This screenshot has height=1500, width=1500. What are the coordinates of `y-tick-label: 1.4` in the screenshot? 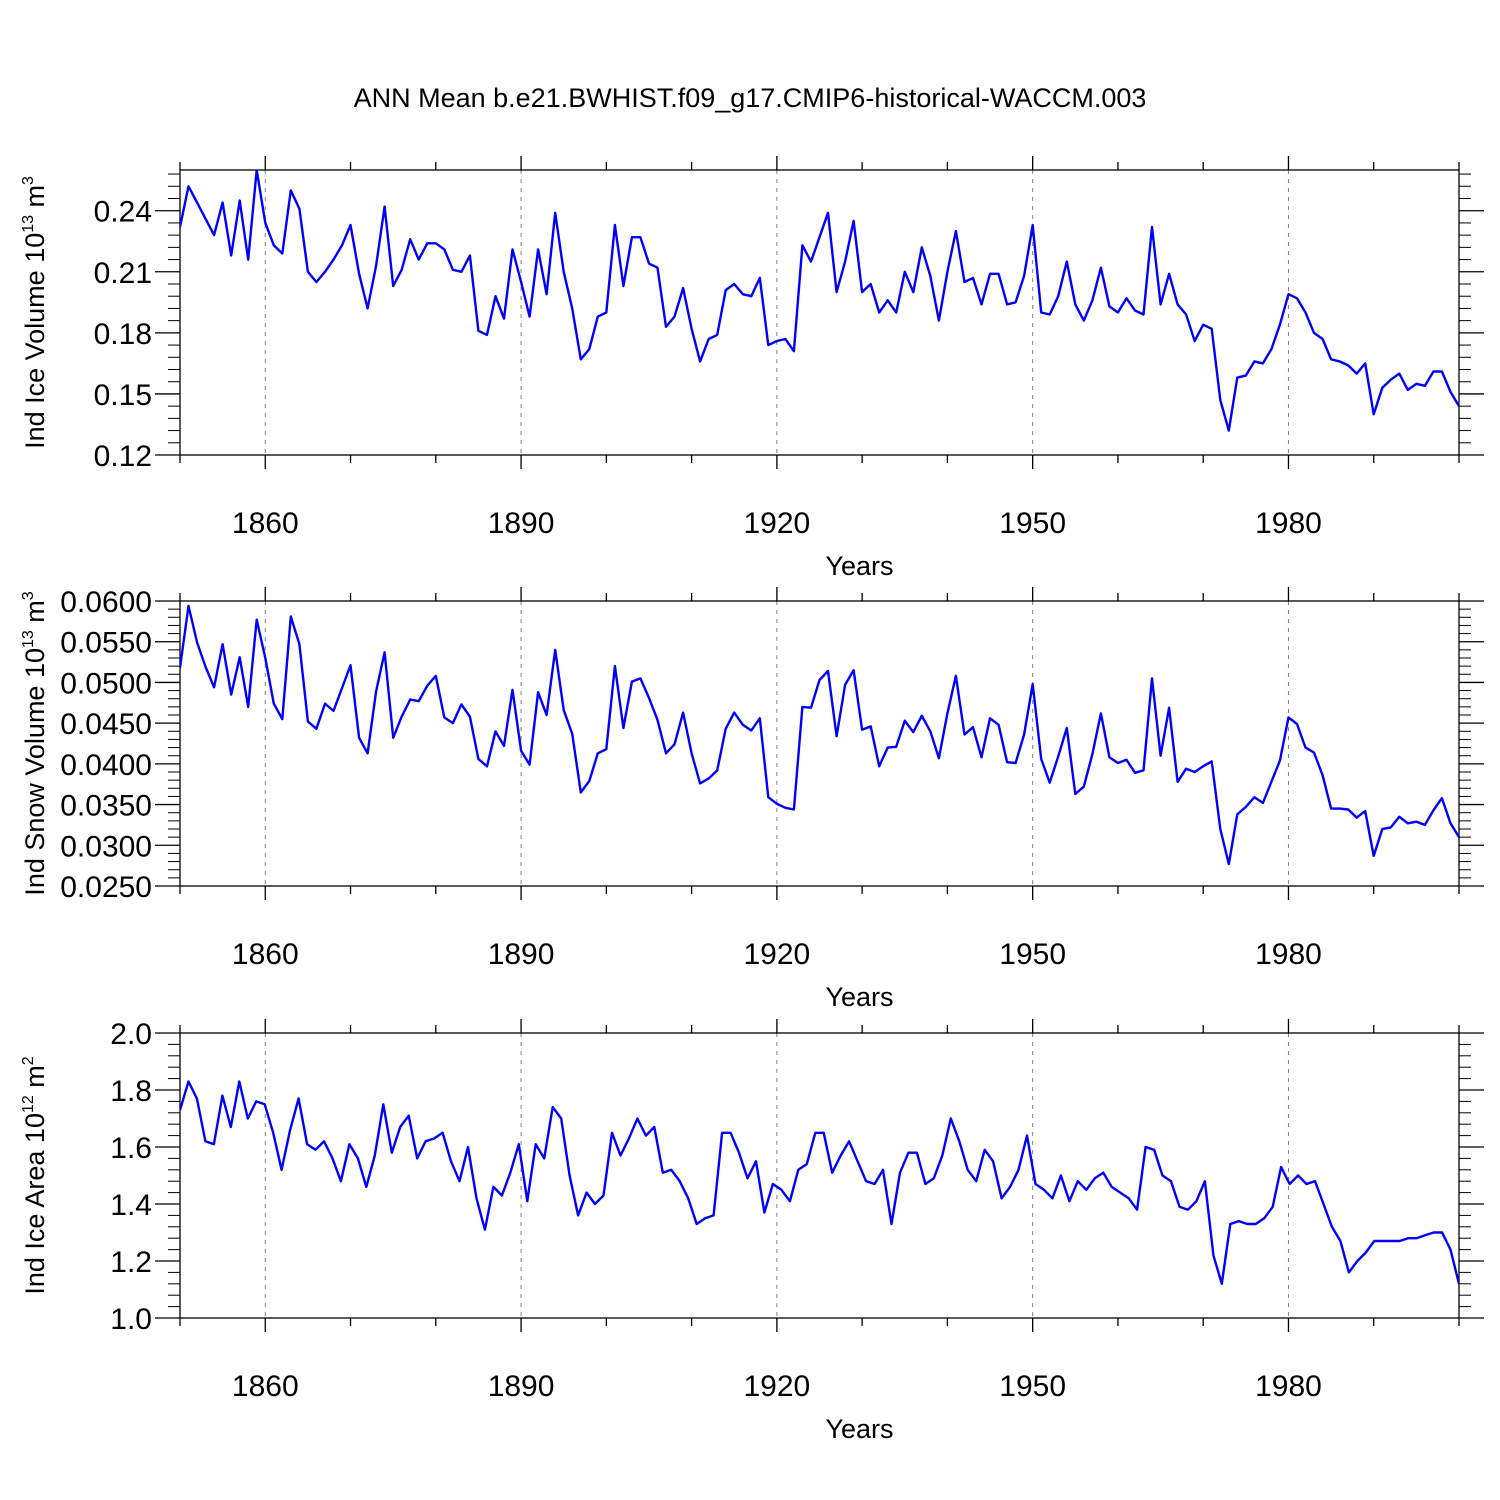 It's located at (131, 1205).